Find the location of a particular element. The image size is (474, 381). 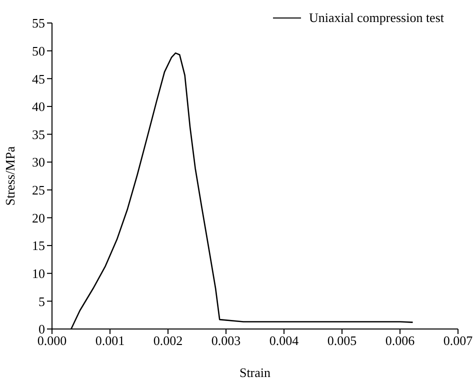

x-axis-title: Strain is located at coordinates (255, 372).